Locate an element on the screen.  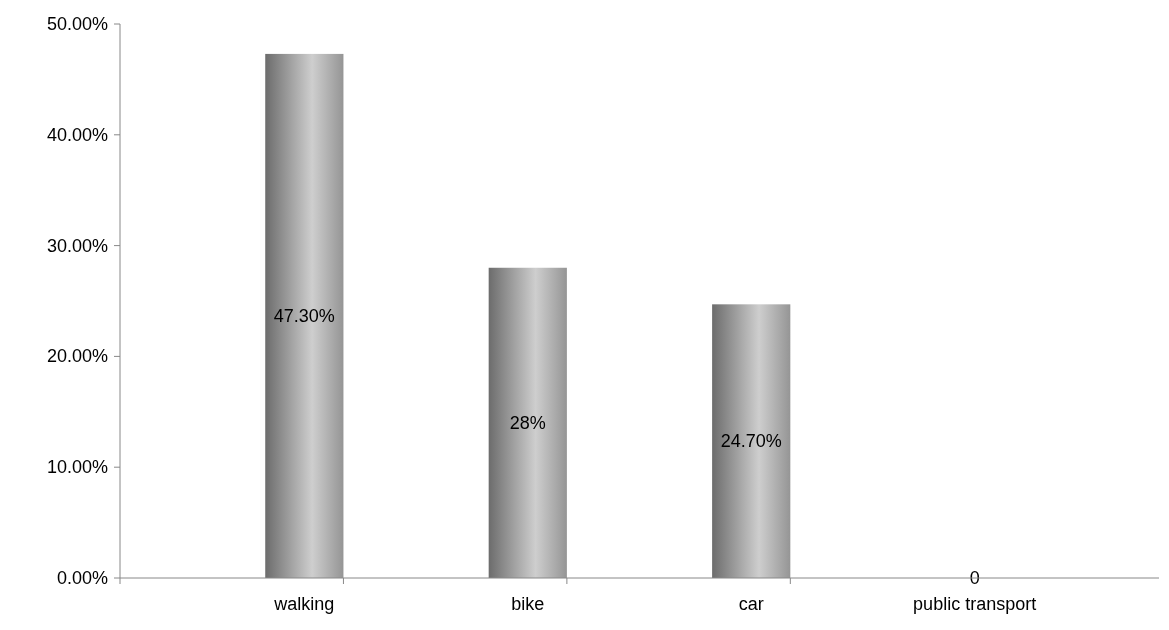
x-tick-label: bike is located at coordinates (528, 604).